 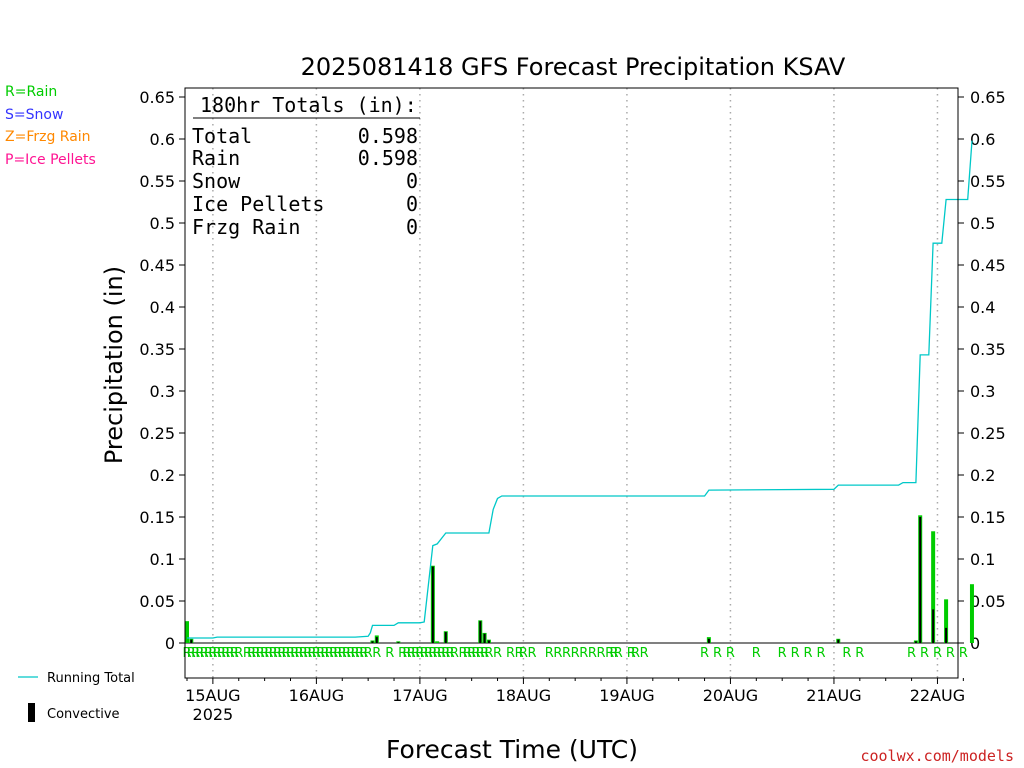 I want to click on legend-frzg-rain: Z=Frzg Rain, so click(x=48, y=137).